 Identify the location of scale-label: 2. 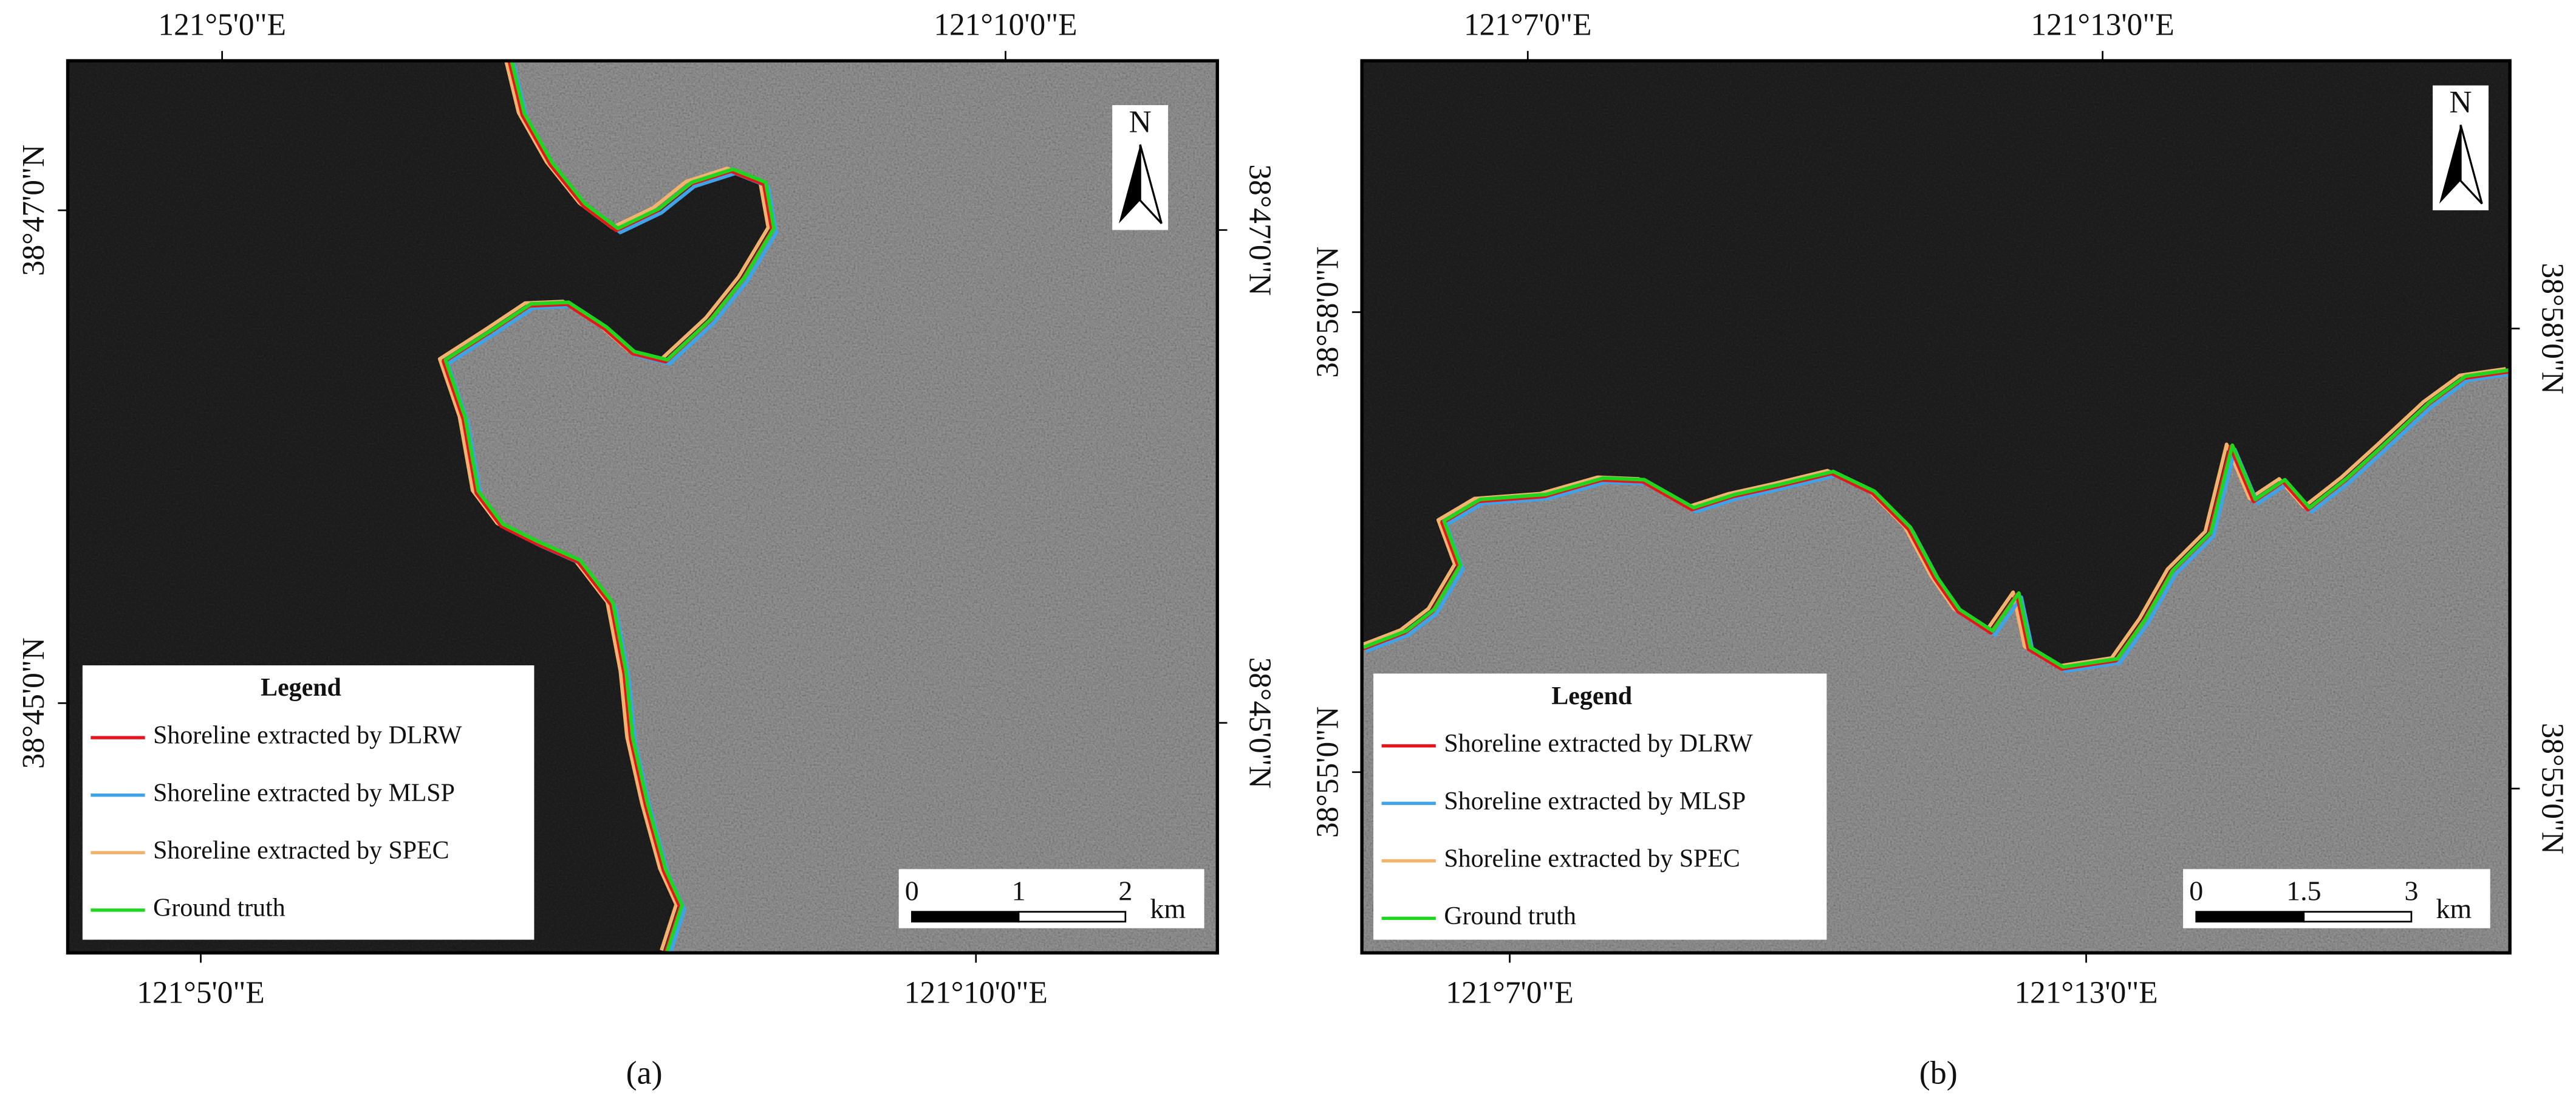
(1125, 890).